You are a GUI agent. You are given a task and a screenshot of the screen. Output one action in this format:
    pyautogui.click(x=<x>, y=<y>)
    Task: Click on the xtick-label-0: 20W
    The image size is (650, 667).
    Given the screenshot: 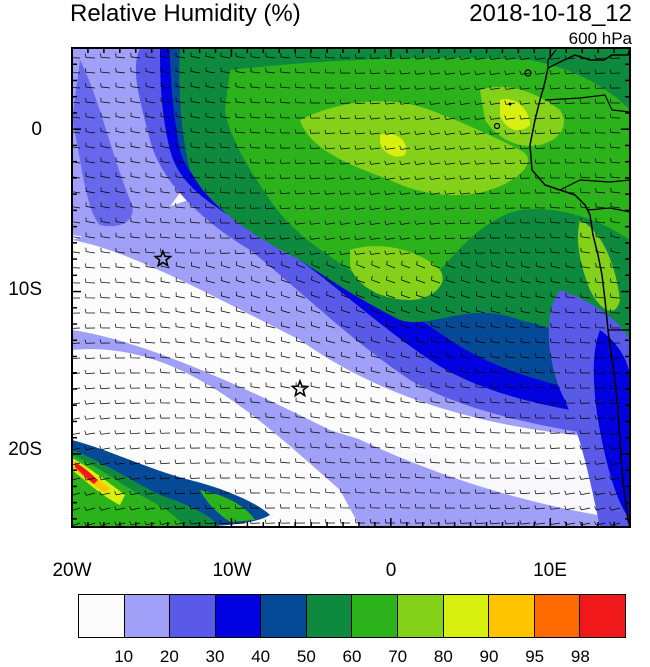 What is the action you would take?
    pyautogui.click(x=72, y=570)
    